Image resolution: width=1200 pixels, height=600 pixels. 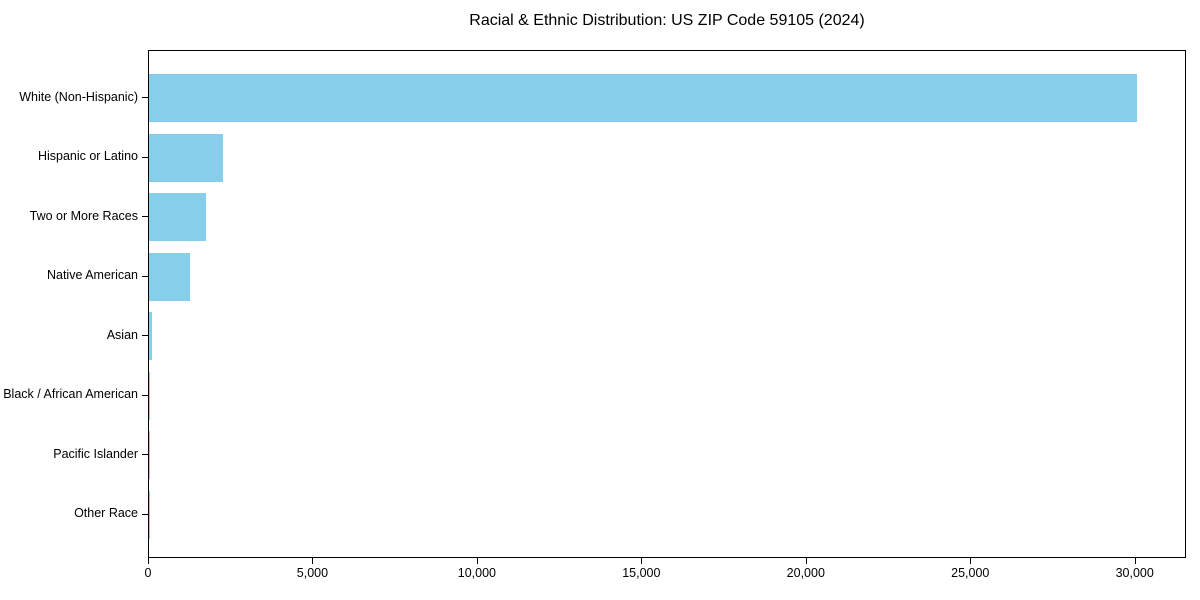 I want to click on y-tick-label: Other Race, so click(x=106, y=513).